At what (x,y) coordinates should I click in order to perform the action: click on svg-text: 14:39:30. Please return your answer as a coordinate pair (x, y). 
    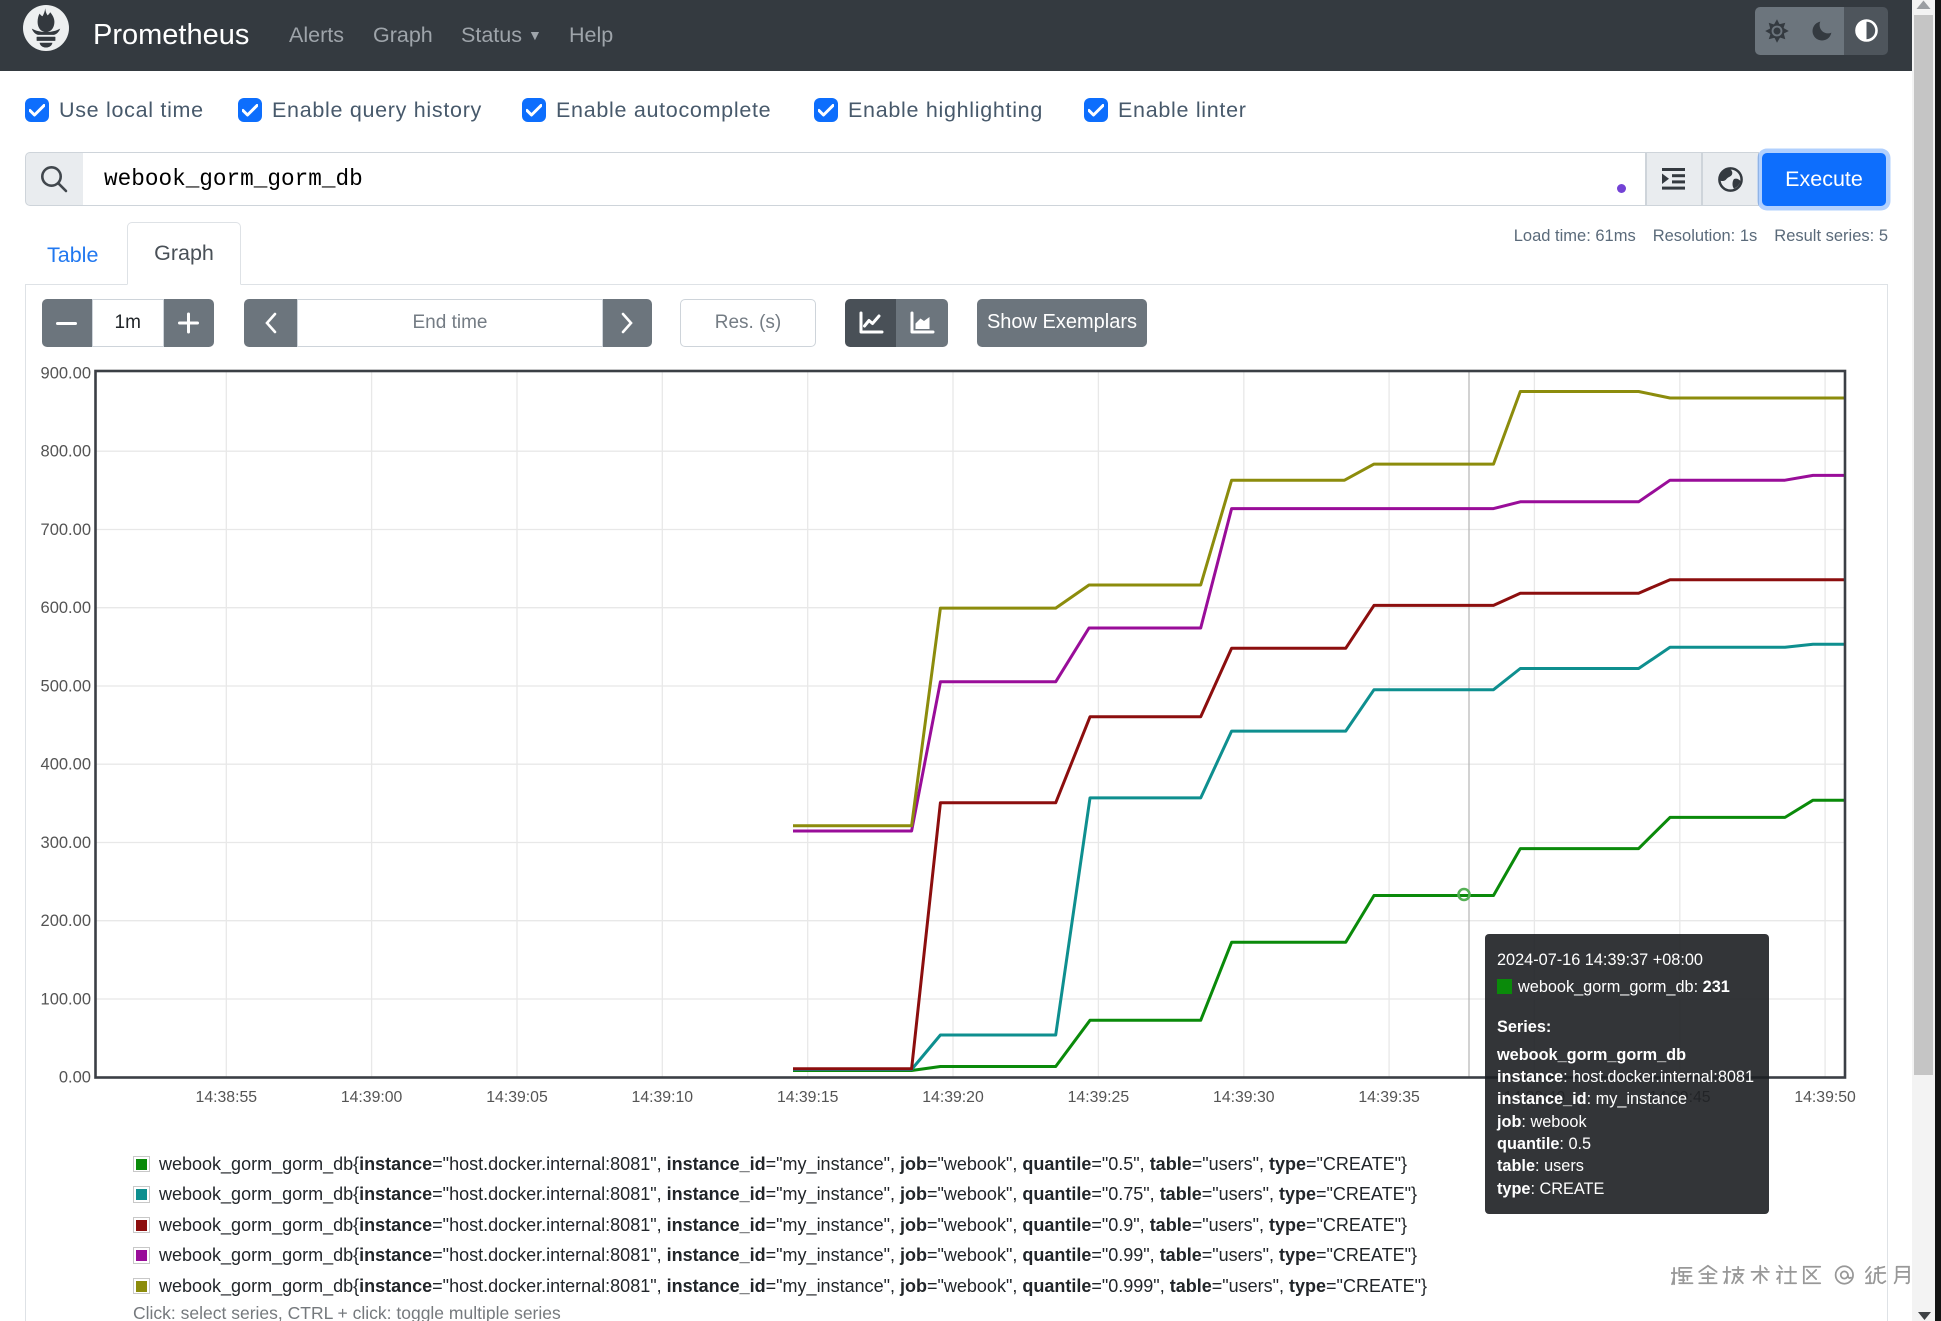
    Looking at the image, I should click on (1244, 1097).